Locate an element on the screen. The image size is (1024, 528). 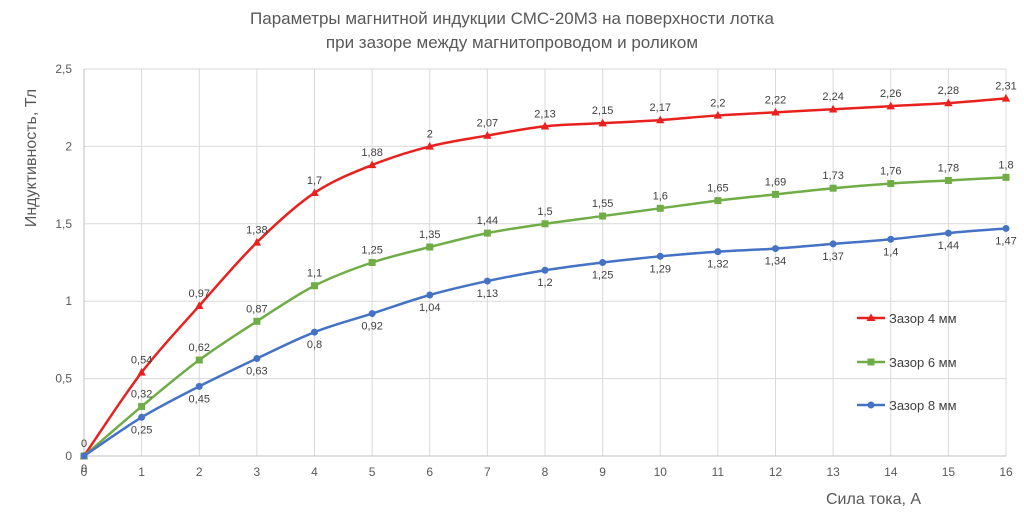
legend-item-4mm: Зазор 4 мм is located at coordinates (907, 318).